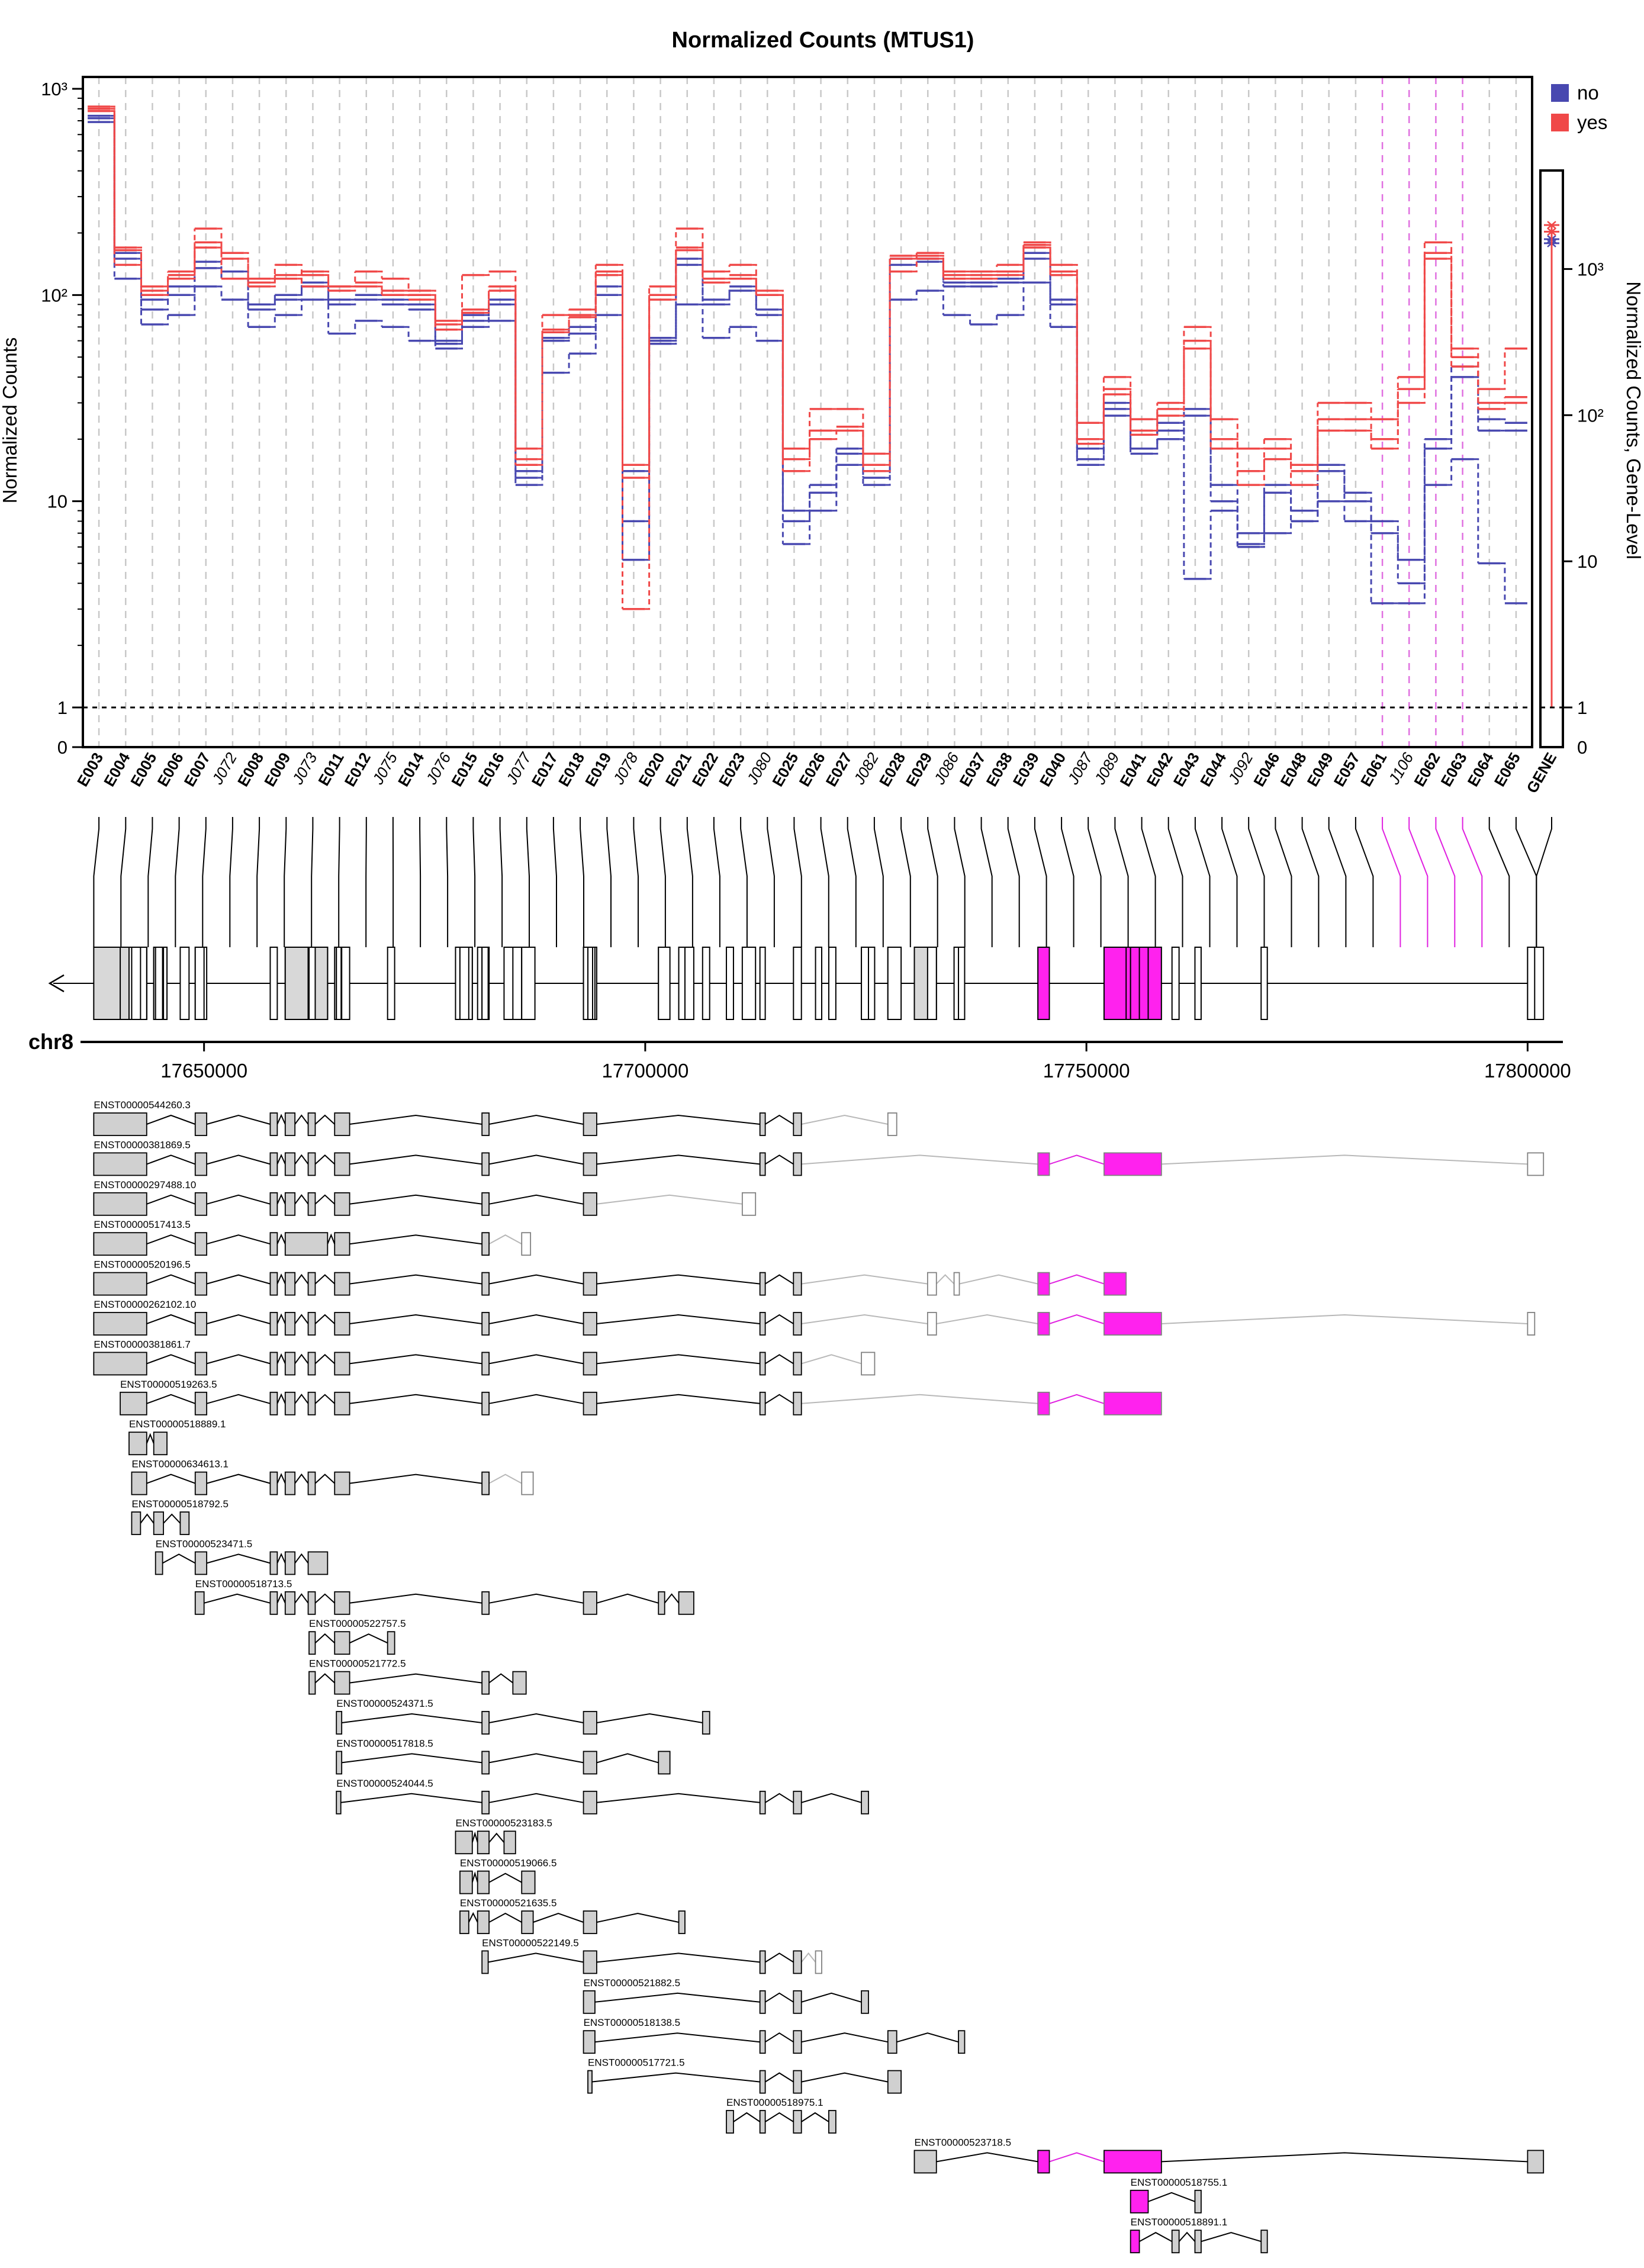 The image size is (1644, 2268). I want to click on gene-model, so click(796, 983).